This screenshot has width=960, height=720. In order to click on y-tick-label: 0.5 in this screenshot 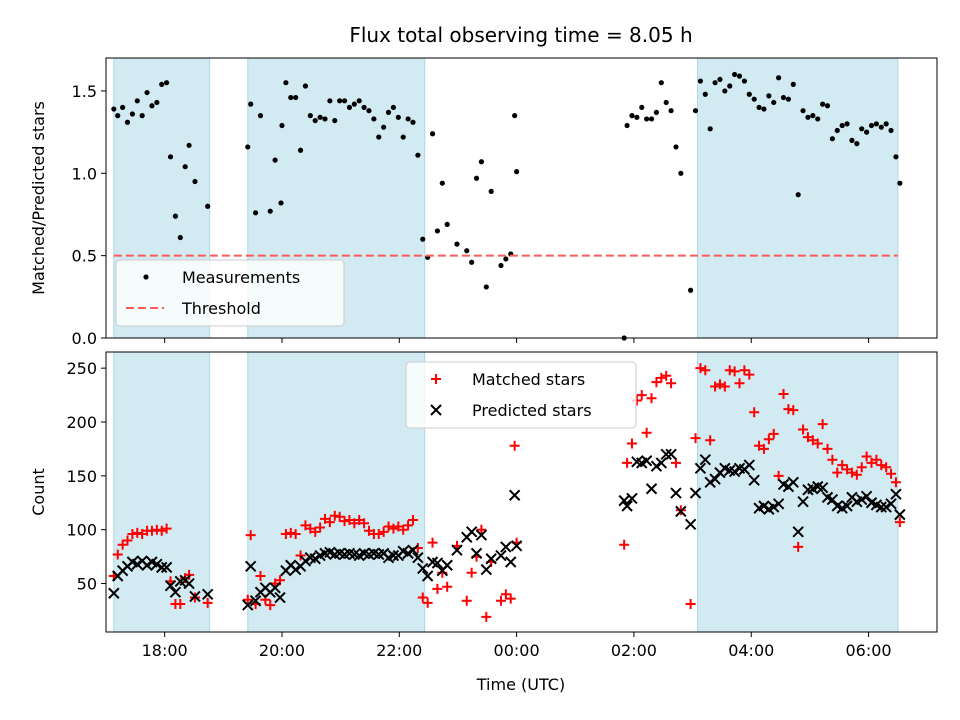, I will do `click(84, 256)`.